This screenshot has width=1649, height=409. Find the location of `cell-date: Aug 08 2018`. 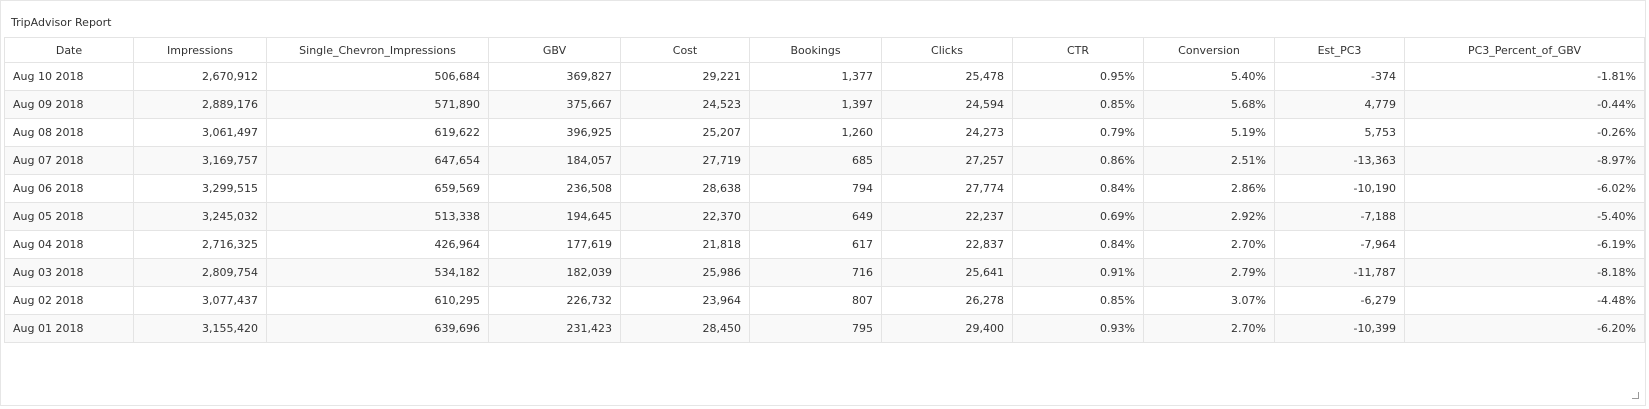

cell-date: Aug 08 2018 is located at coordinates (69, 132).